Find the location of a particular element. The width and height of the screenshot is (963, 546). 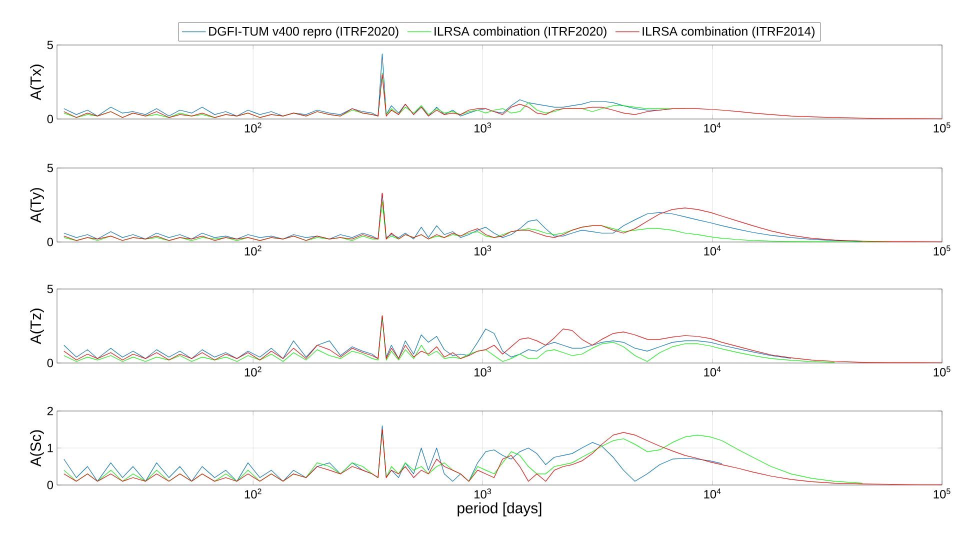

legend-label: DGFI-TUM v400 repro (ITRF2020) is located at coordinates (303, 32).